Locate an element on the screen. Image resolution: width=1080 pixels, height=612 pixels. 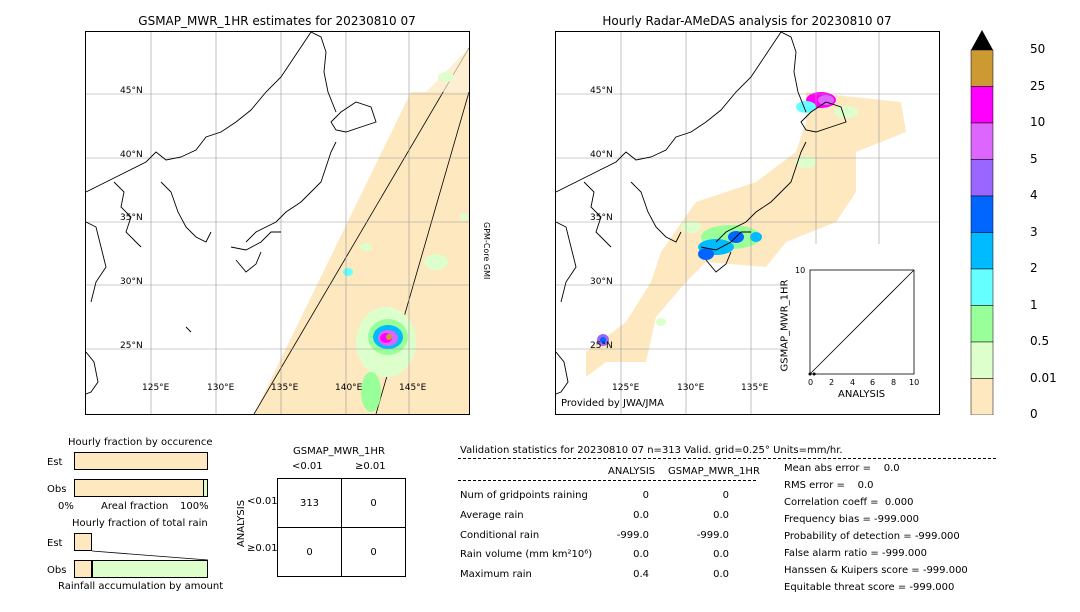
score-far: False alarm ratio = -999.000 is located at coordinates (855, 553).